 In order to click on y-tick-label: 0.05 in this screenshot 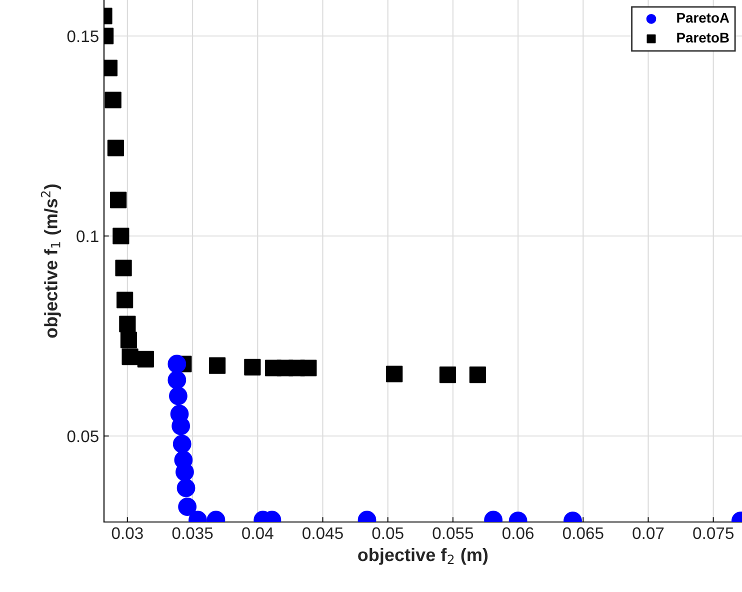, I will do `click(82, 436)`.